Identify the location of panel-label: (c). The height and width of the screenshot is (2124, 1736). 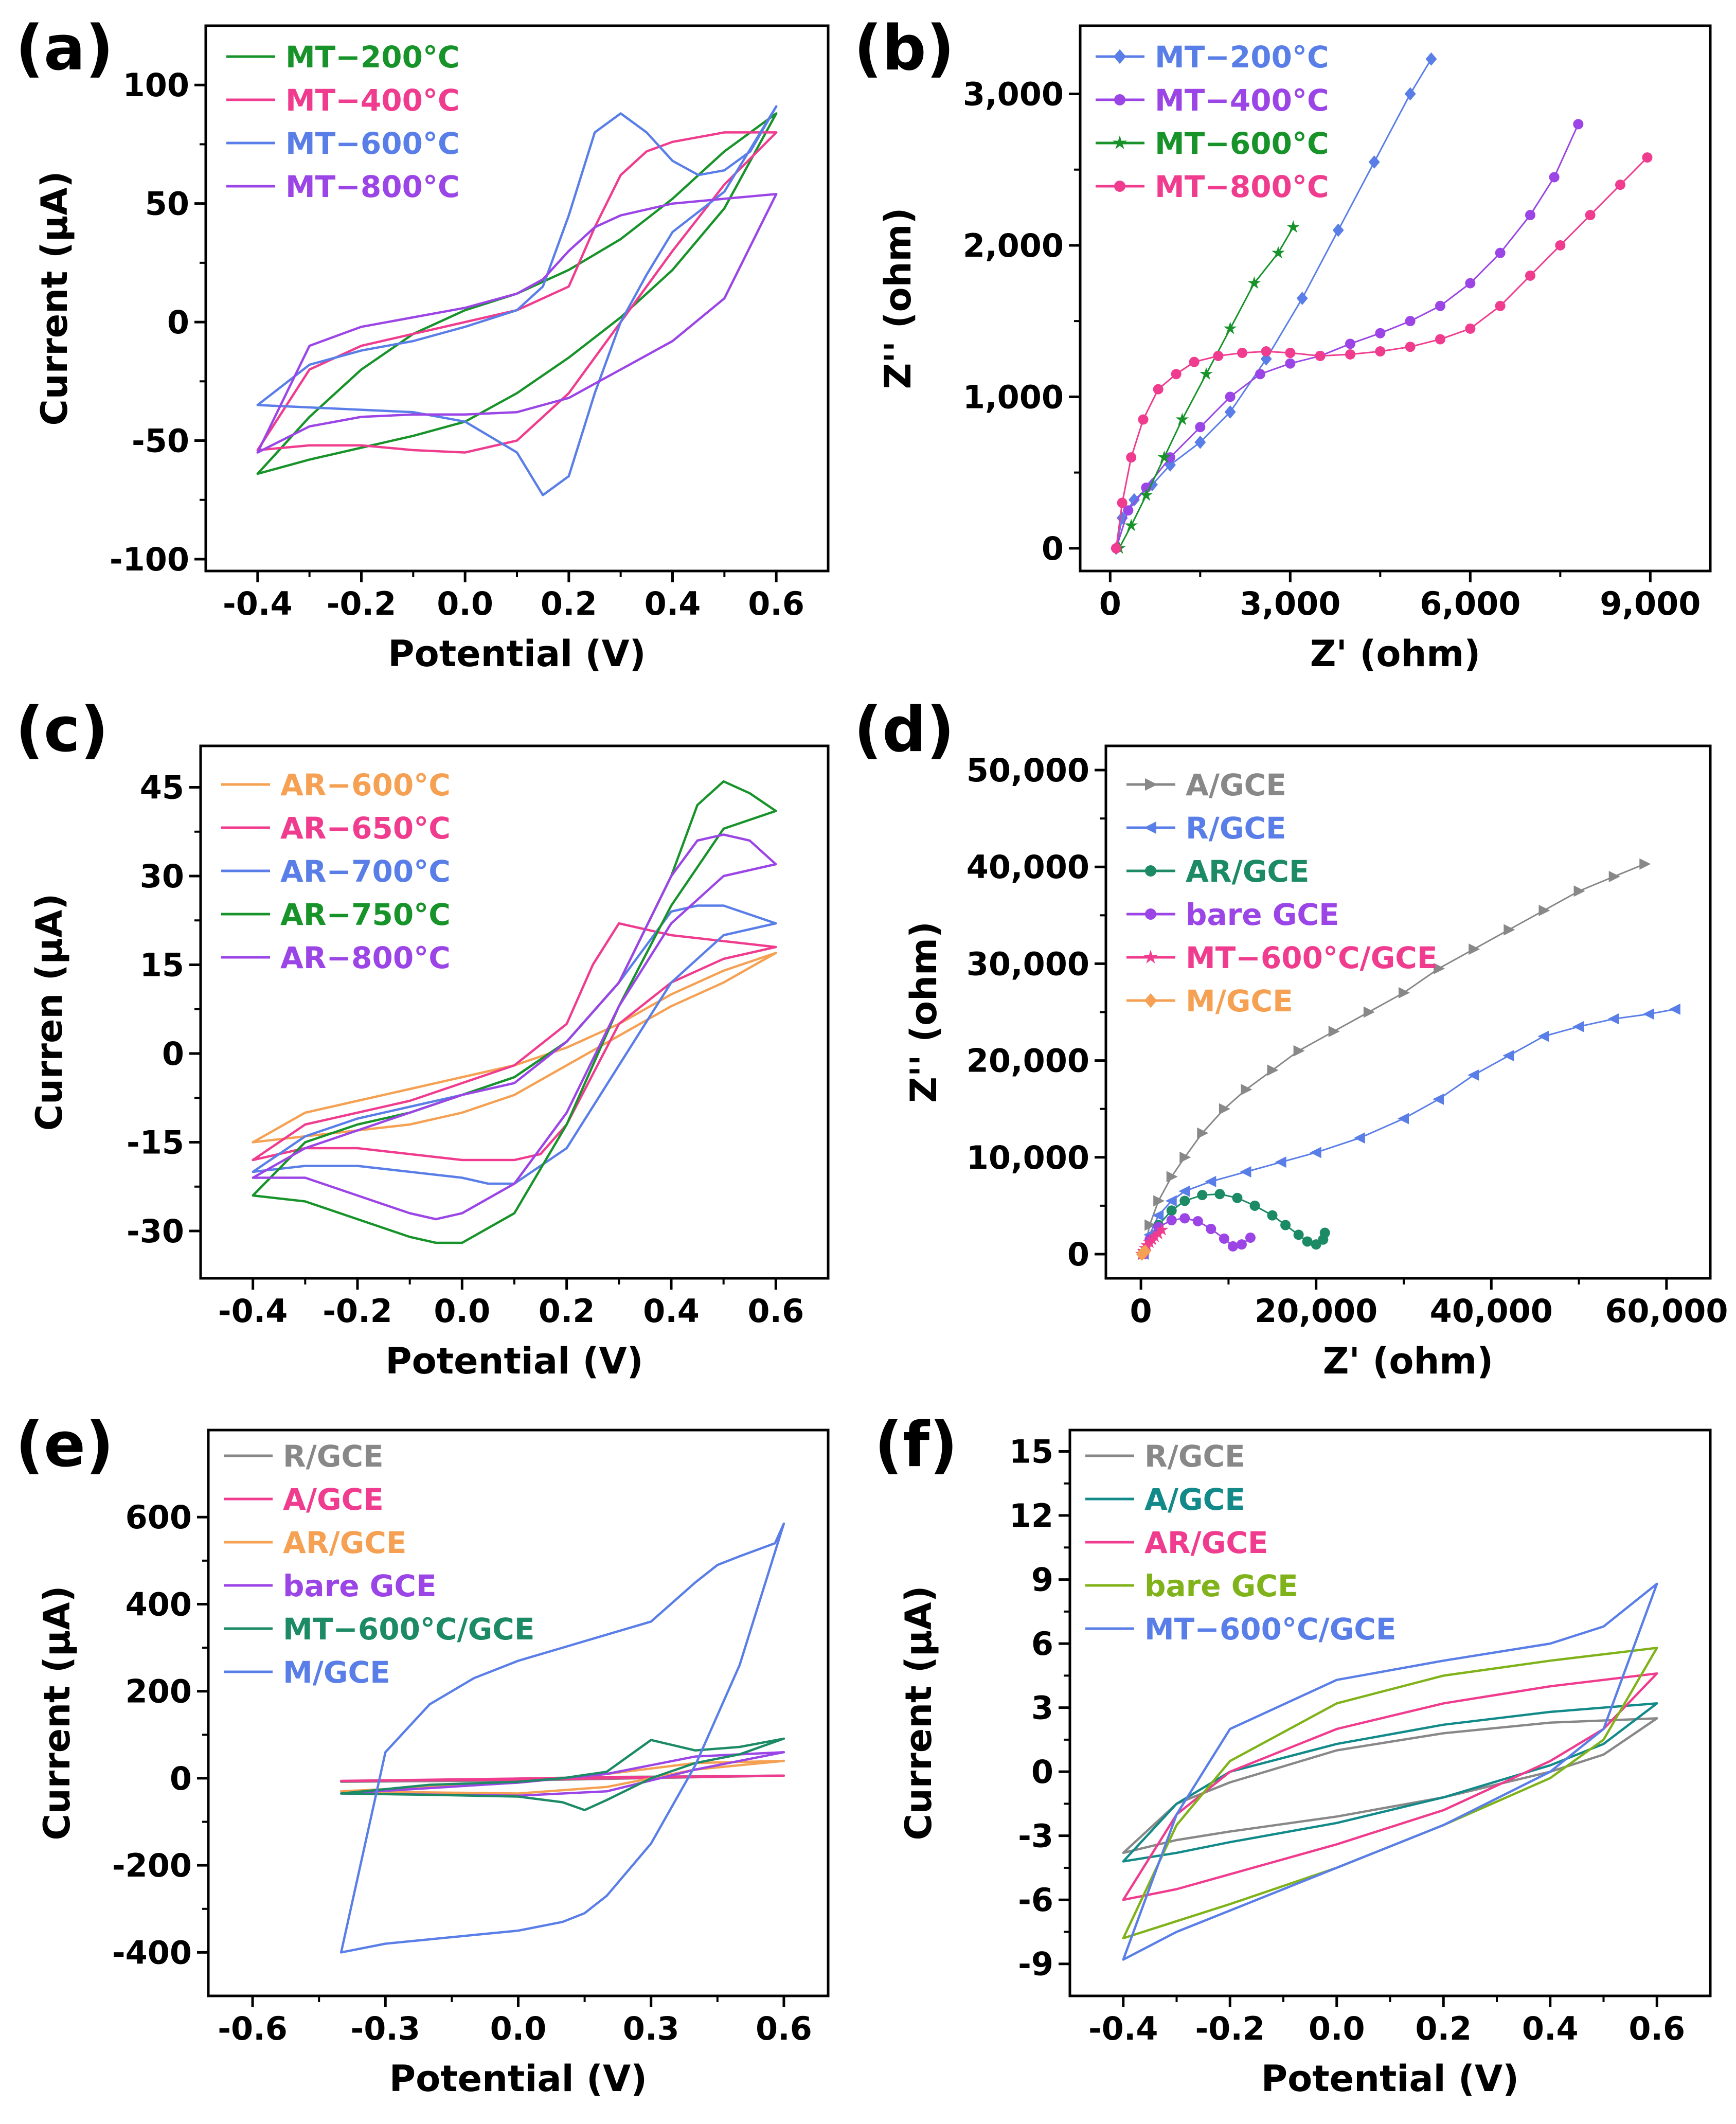
(62, 730).